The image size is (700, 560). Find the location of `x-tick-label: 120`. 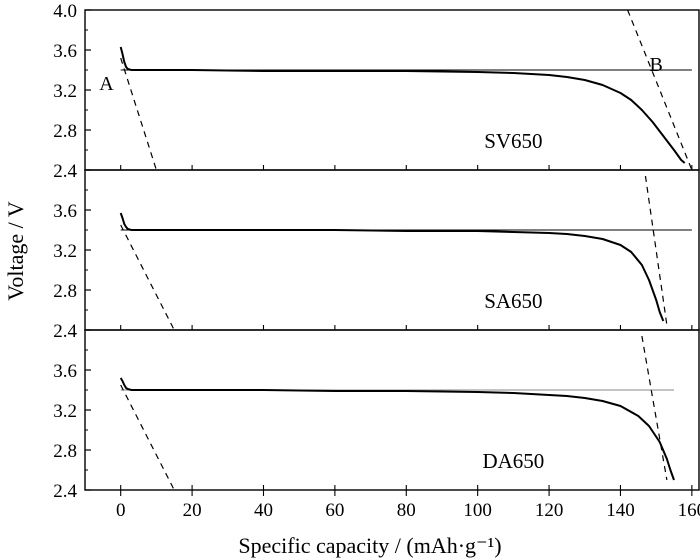

x-tick-label: 120 is located at coordinates (549, 510).